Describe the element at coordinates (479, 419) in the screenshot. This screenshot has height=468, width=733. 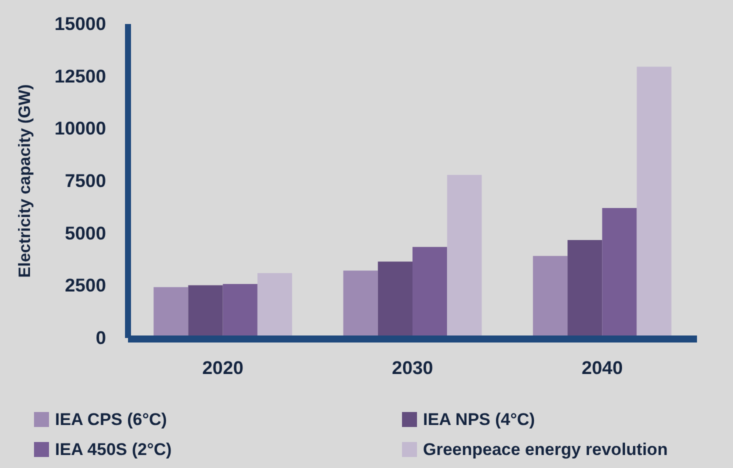
I see `legend-label: IEA NPS (4°C)` at that location.